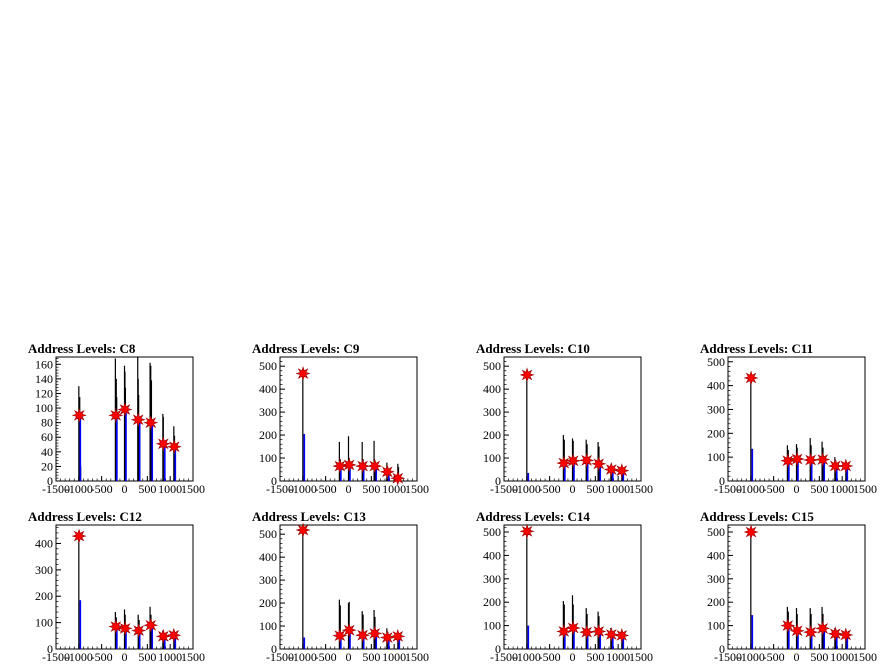 The image size is (896, 672). I want to click on panel-title: Address Levels: C14, so click(533, 516).